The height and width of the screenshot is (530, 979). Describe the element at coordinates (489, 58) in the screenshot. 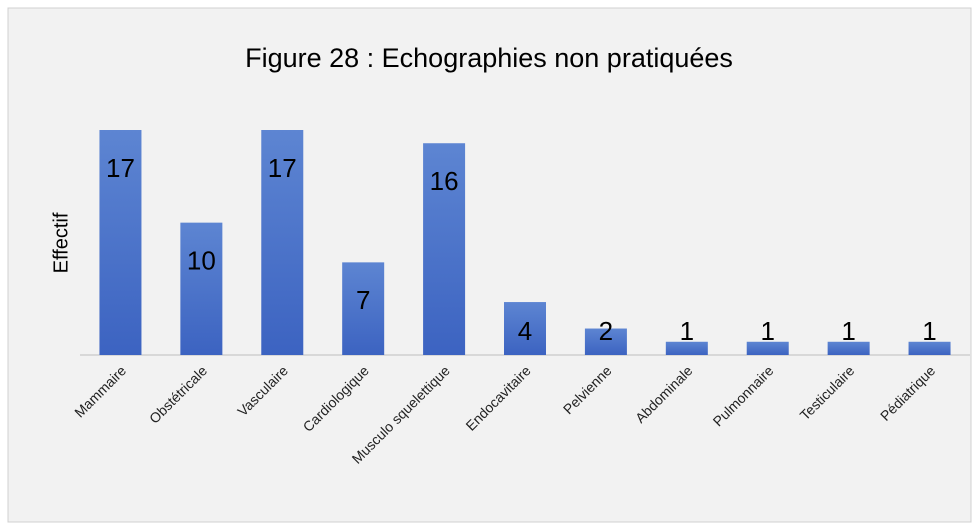

I see `chart-title: Figure 28 : Echographies non pratiquées` at that location.